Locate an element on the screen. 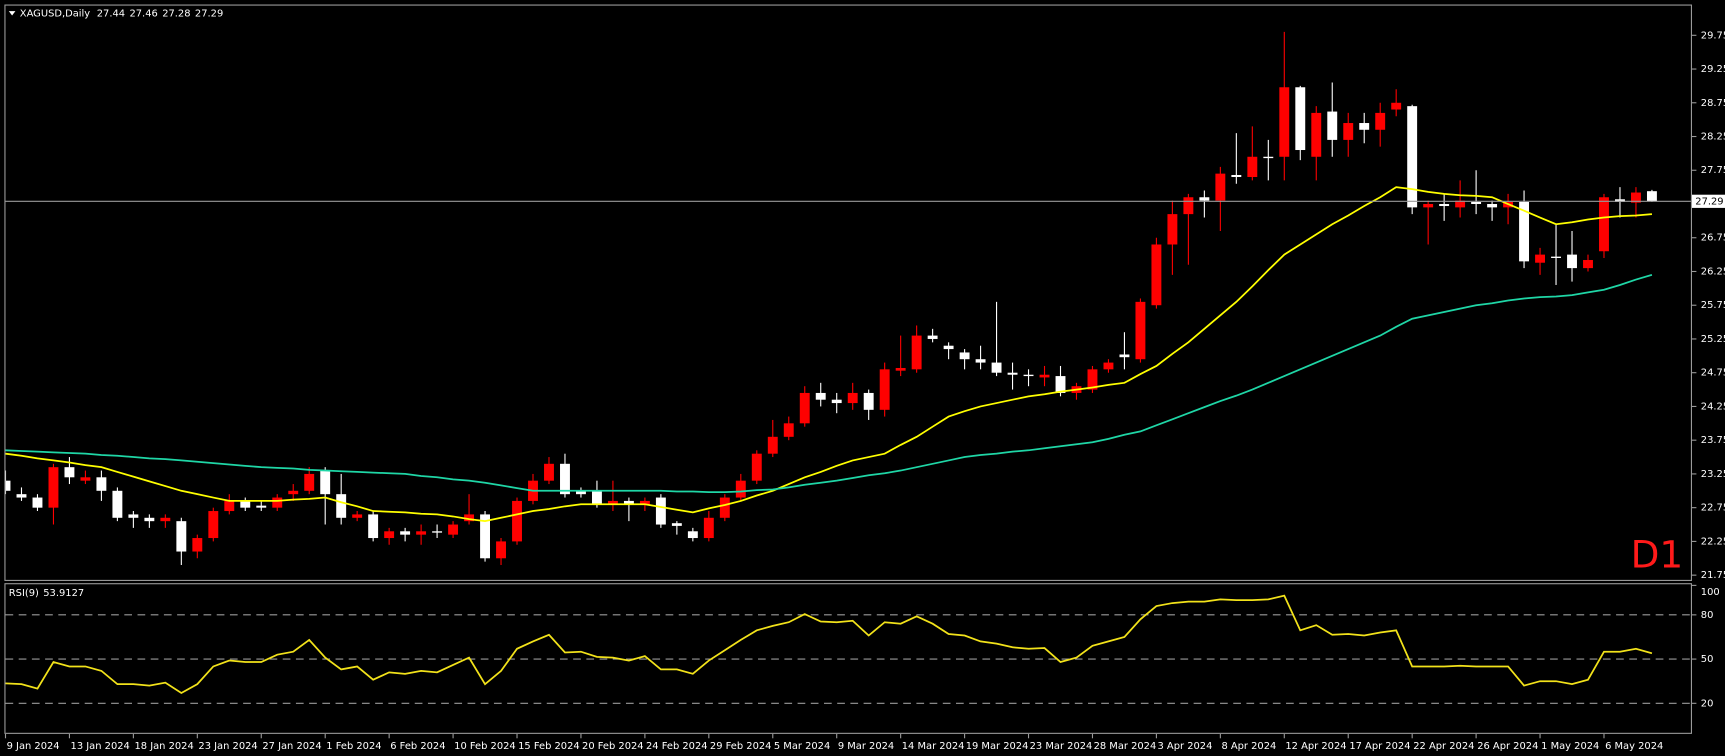 The width and height of the screenshot is (1725, 756). y-tick-label: 100 is located at coordinates (1710, 592).